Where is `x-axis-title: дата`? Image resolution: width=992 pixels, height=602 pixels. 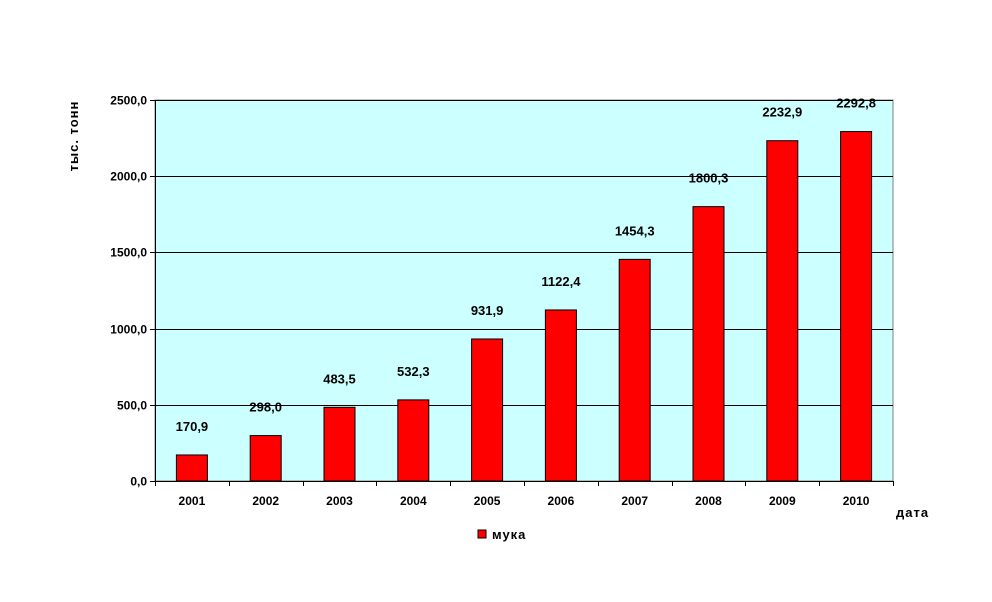 x-axis-title: дата is located at coordinates (912, 512).